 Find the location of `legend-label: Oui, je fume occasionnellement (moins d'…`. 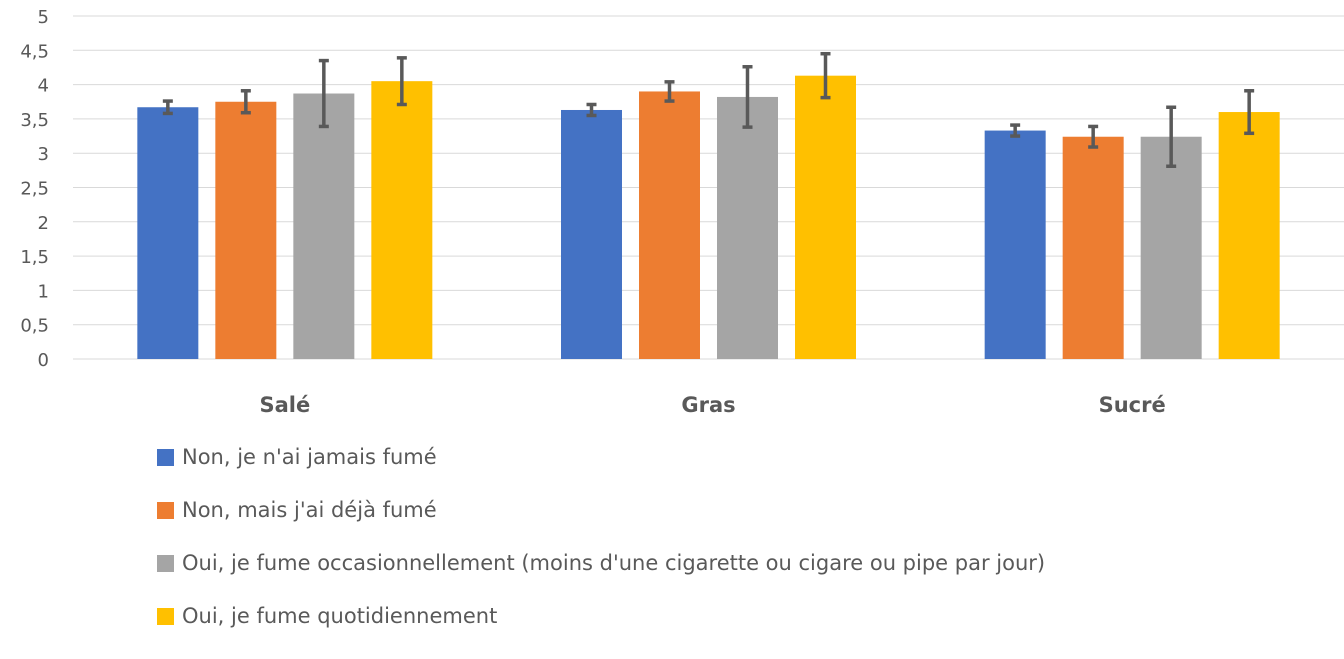

legend-label: Oui, je fume occasionnellement (moins d'… is located at coordinates (614, 563).